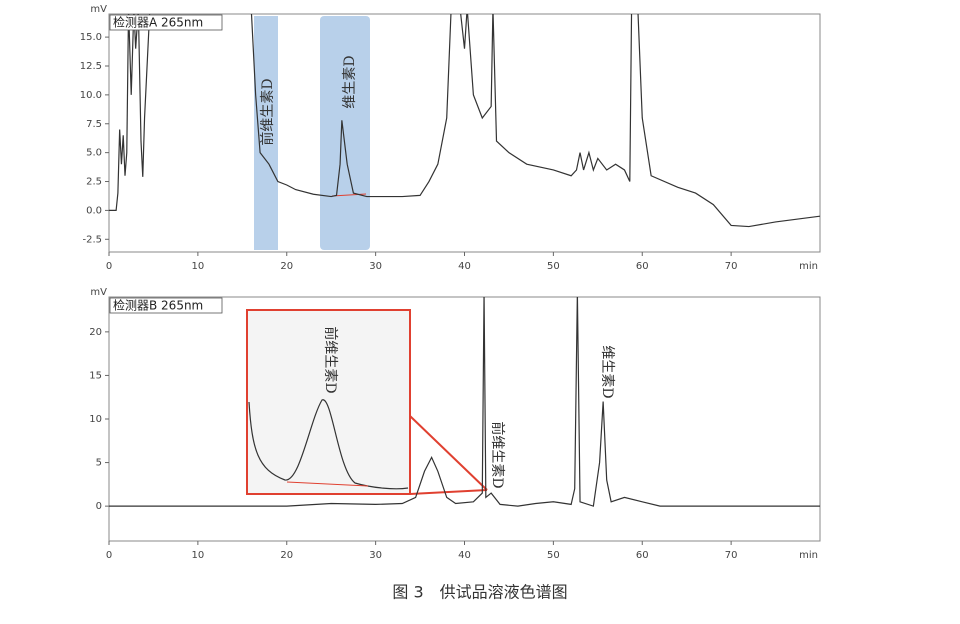 Image resolution: width=960 pixels, height=624 pixels. Describe the element at coordinates (95, 419) in the screenshot. I see `y-tick-label: 10` at that location.